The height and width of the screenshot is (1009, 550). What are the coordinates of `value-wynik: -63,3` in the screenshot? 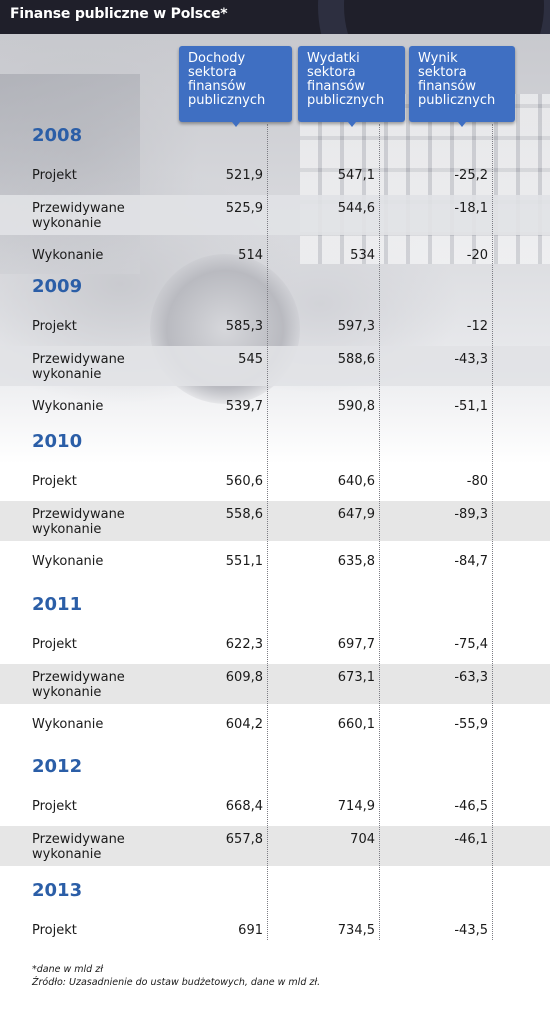 It's located at (471, 677).